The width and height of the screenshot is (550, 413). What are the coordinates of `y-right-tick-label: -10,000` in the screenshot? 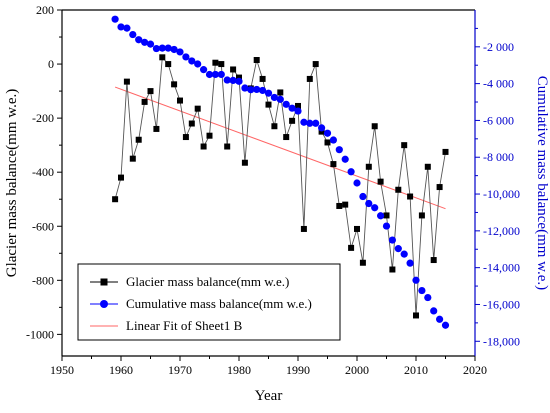 It's located at (501, 194).